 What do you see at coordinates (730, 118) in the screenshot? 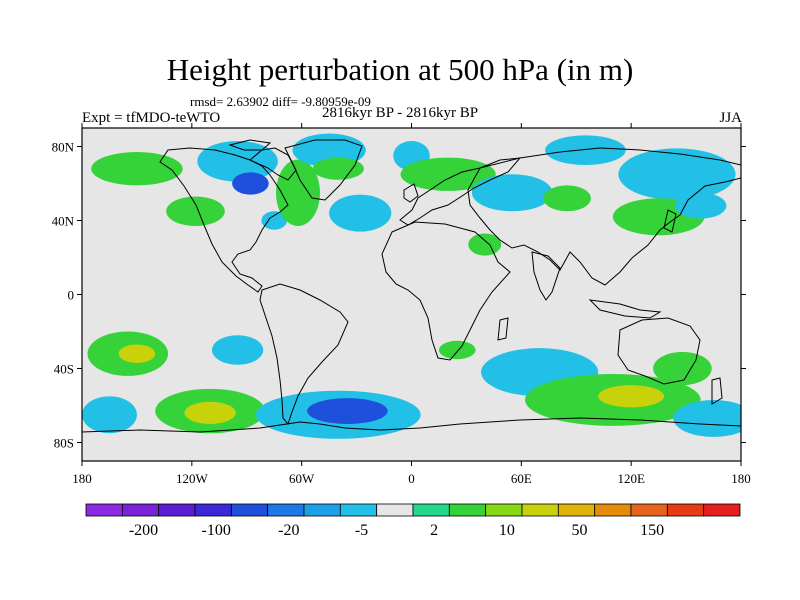
I see `season-label: JJA` at bounding box center [730, 118].